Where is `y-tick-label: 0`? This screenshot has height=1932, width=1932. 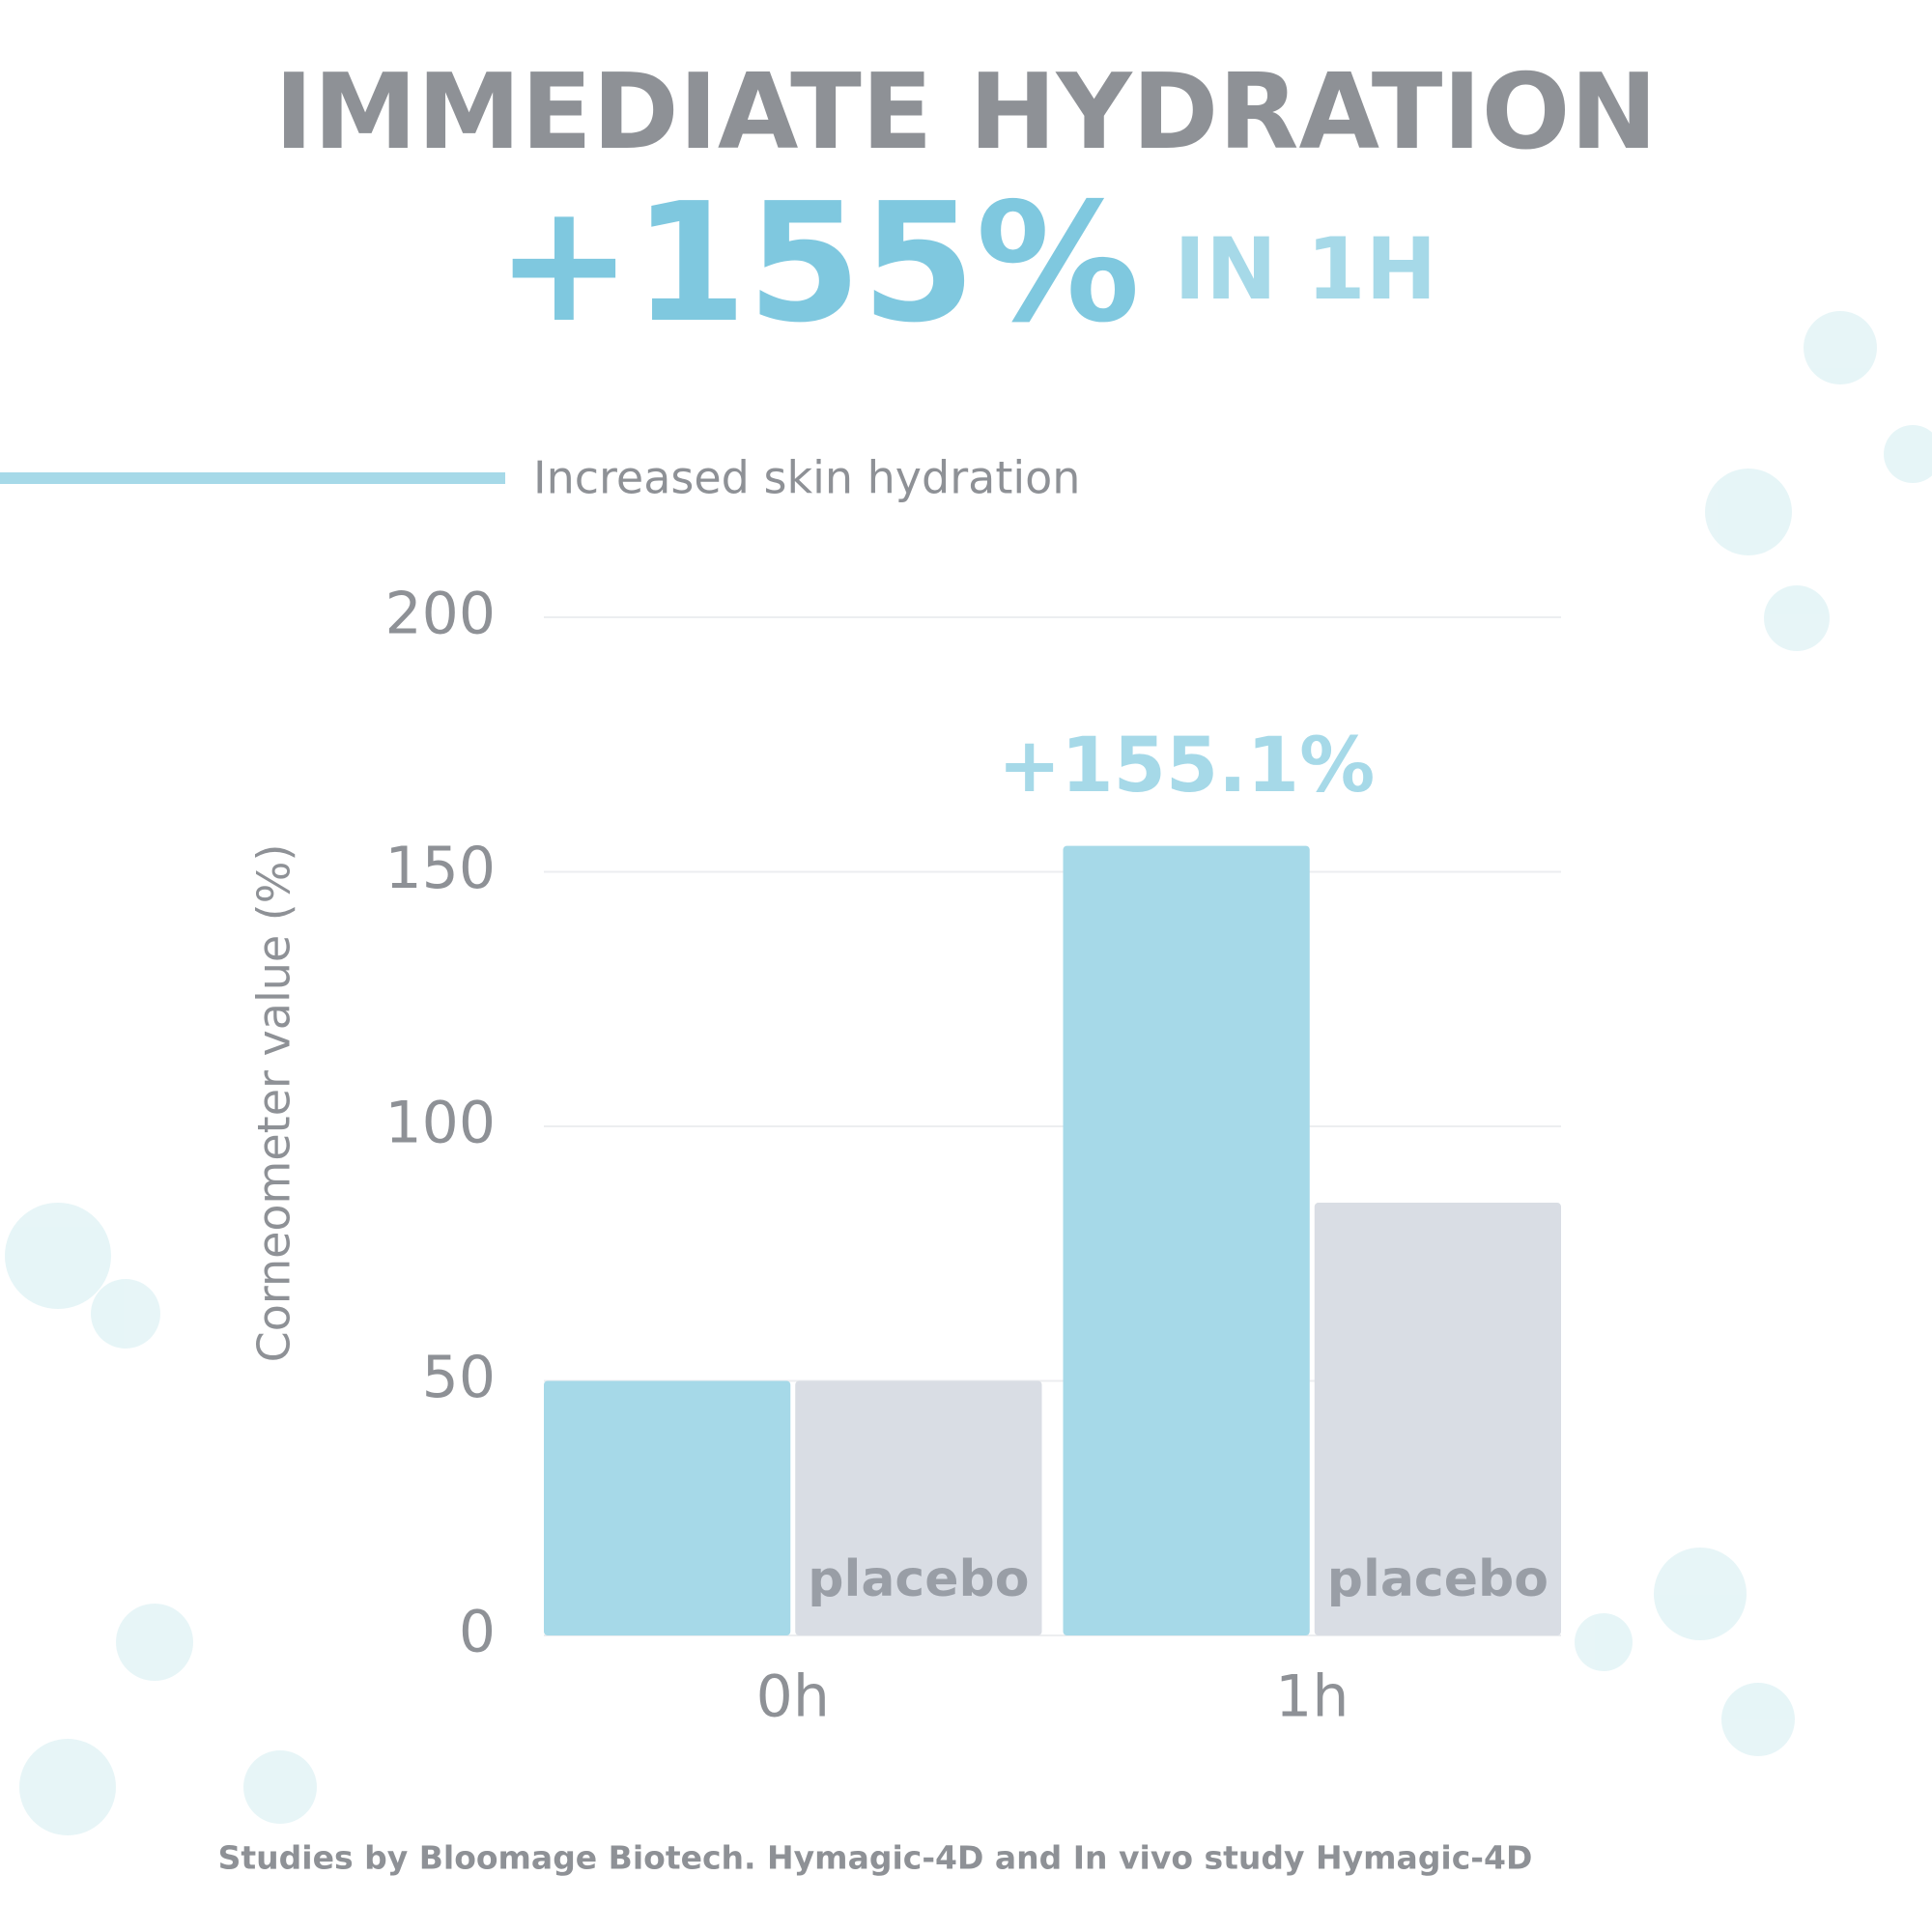 y-tick-label: 0 is located at coordinates (477, 1632).